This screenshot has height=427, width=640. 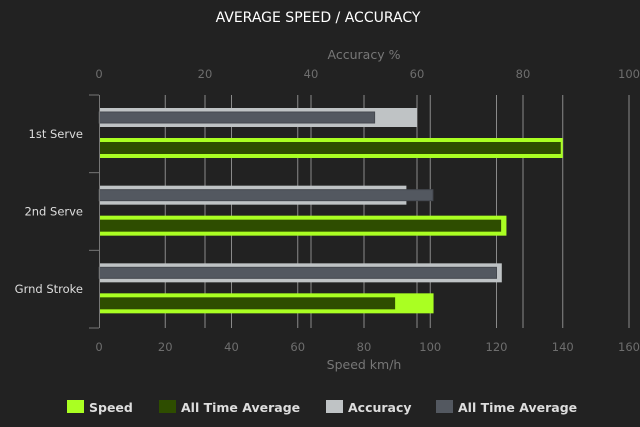 What do you see at coordinates (629, 74) in the screenshot?
I see `top-tick-label: 100` at bounding box center [629, 74].